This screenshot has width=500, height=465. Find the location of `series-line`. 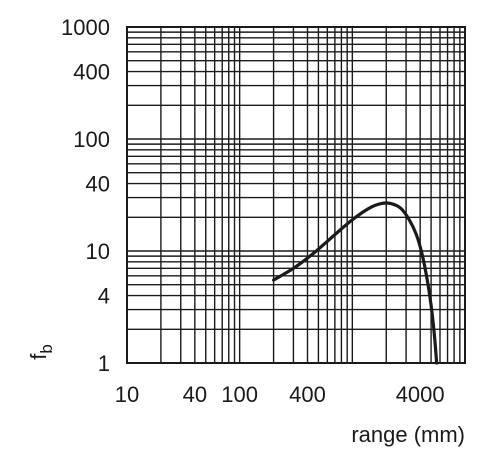

series-line is located at coordinates (355, 283).